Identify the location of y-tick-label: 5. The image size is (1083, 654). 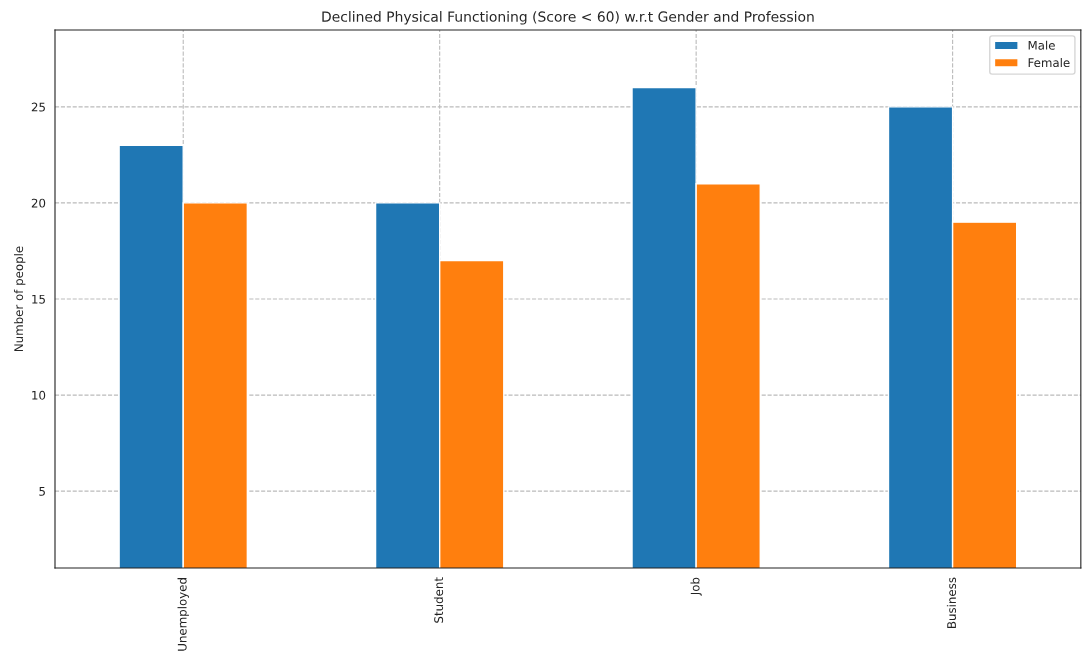
(42, 491).